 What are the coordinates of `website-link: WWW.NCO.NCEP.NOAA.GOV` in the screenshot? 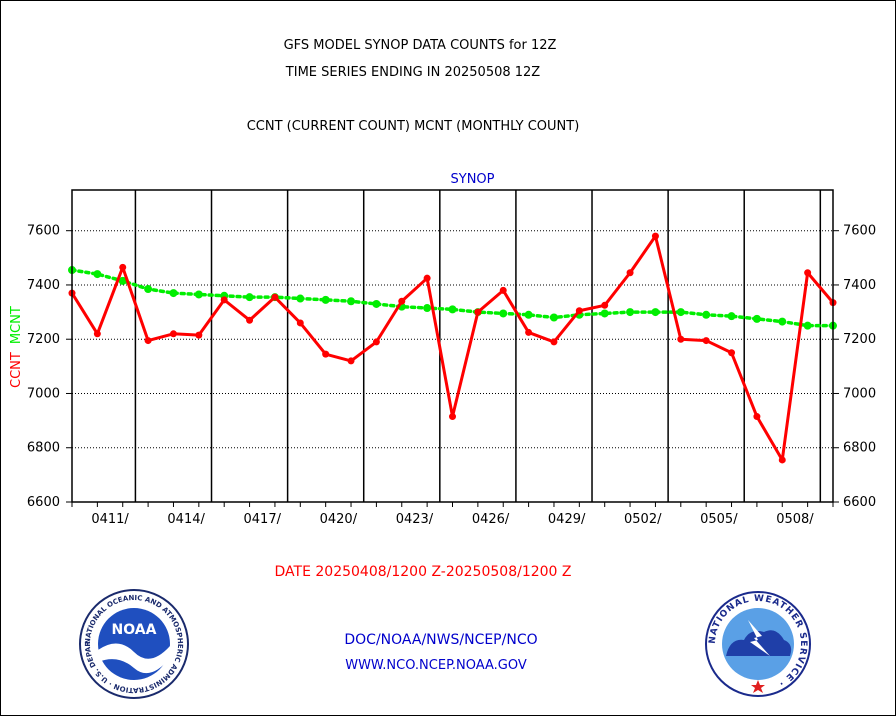 It's located at (436, 665).